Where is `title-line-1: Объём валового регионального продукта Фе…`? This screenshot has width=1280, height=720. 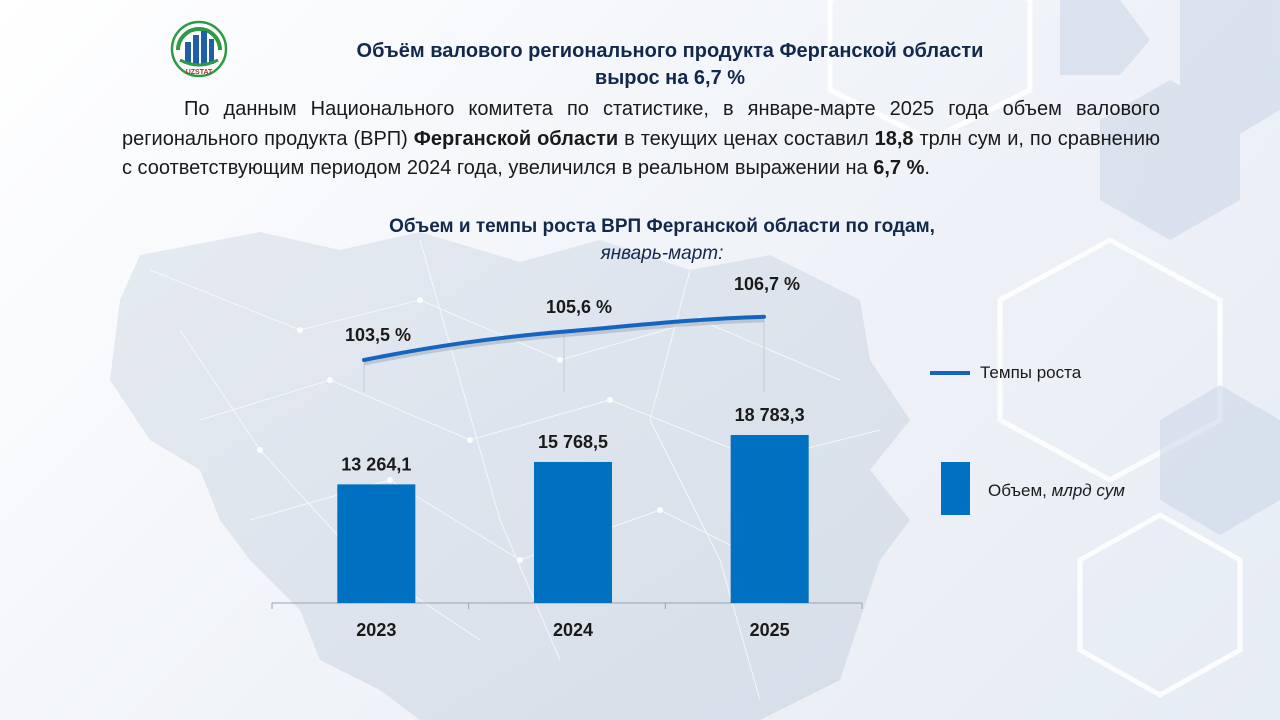 title-line-1: Объём валового регионального продукта Фе… is located at coordinates (670, 51).